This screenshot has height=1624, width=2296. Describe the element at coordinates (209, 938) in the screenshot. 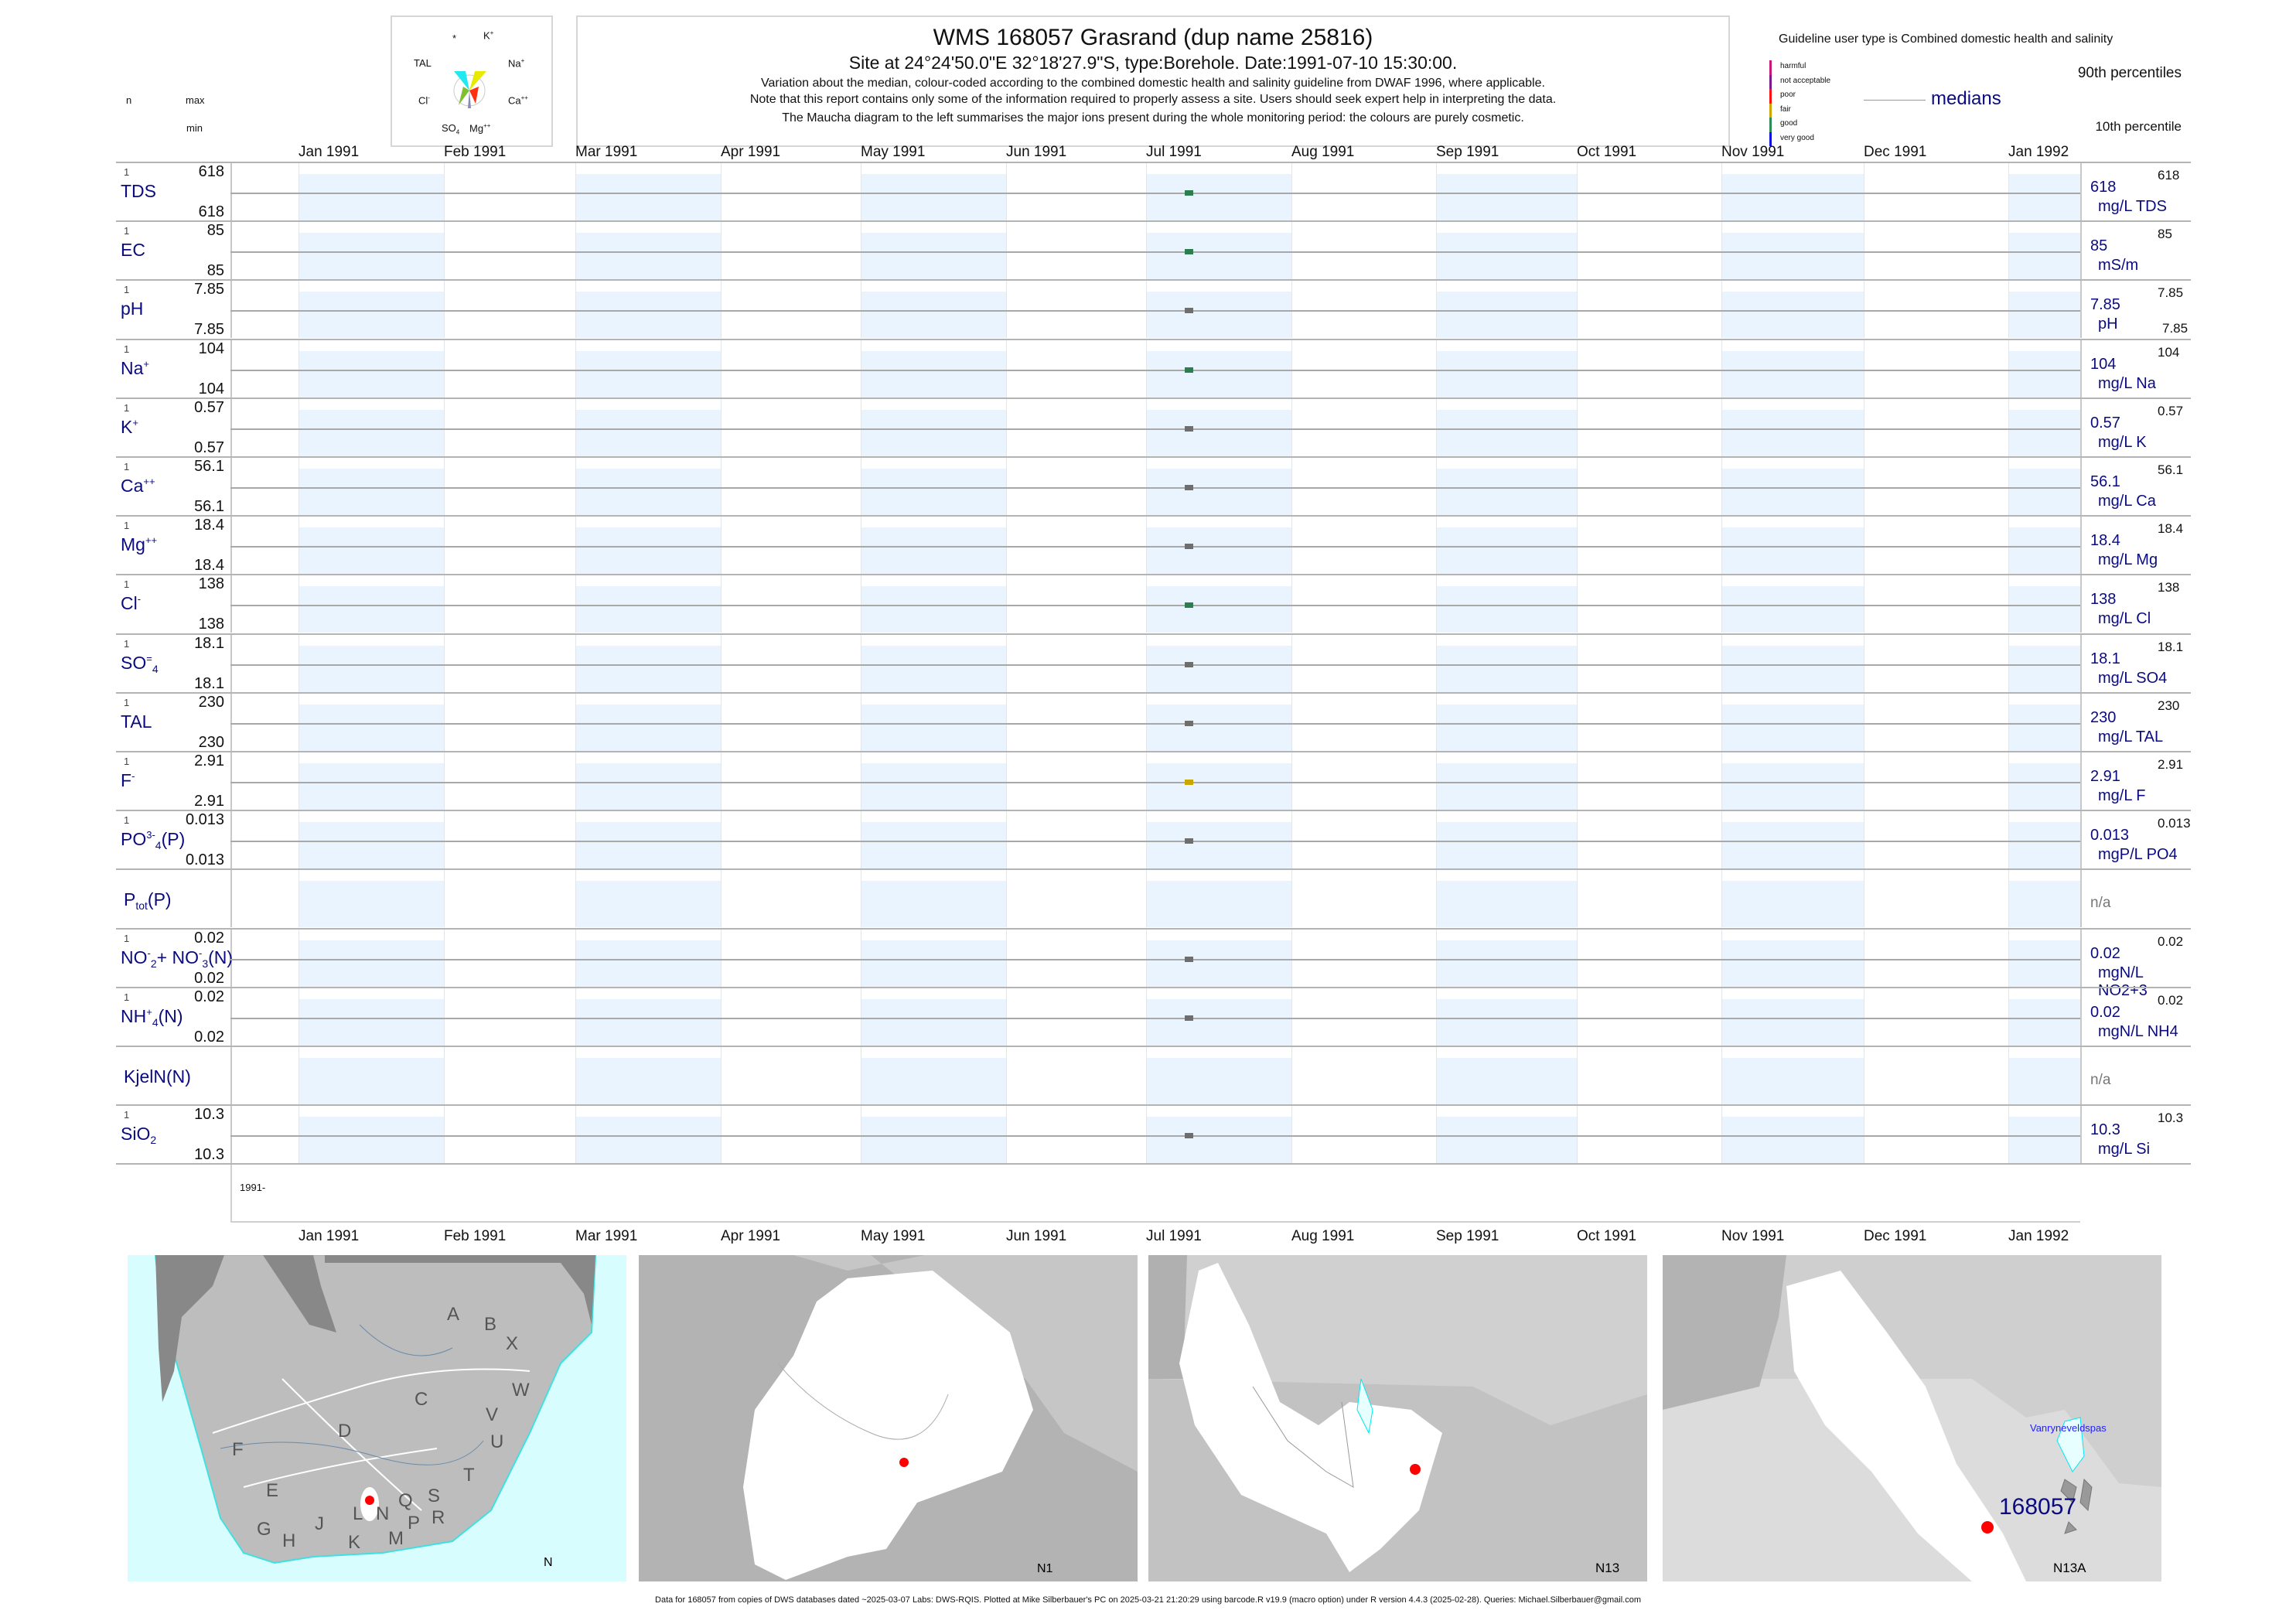

I see `max-value: 0.02` at that location.